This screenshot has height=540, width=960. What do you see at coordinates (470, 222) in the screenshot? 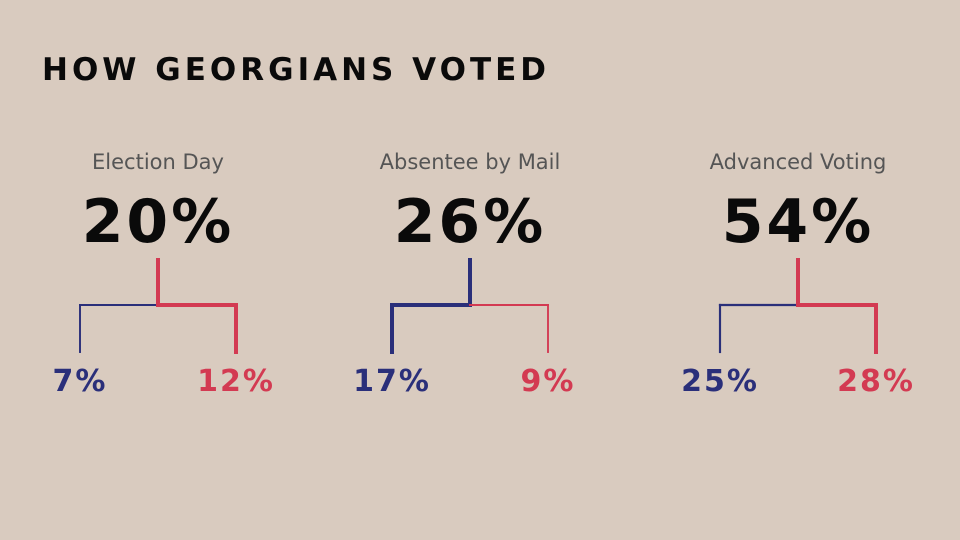
I see `total-value: 26%` at bounding box center [470, 222].